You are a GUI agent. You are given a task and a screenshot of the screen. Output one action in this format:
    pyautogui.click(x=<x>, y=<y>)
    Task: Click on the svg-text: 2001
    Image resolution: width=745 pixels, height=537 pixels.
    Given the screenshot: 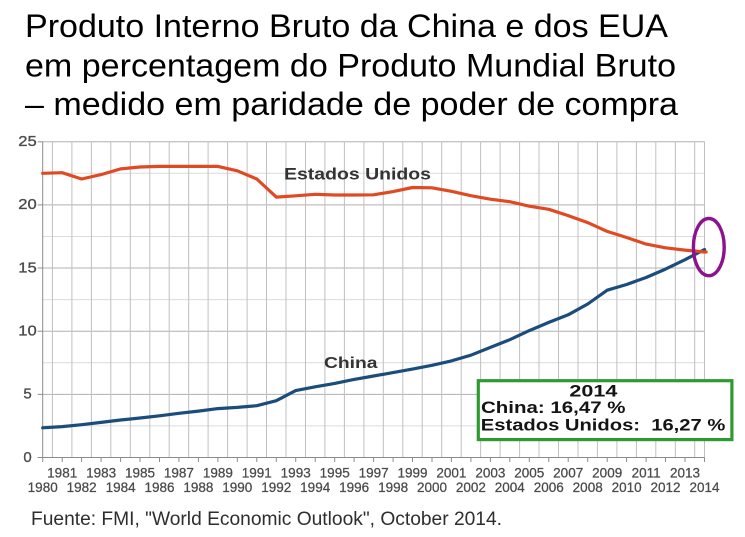 What is the action you would take?
    pyautogui.click(x=451, y=472)
    